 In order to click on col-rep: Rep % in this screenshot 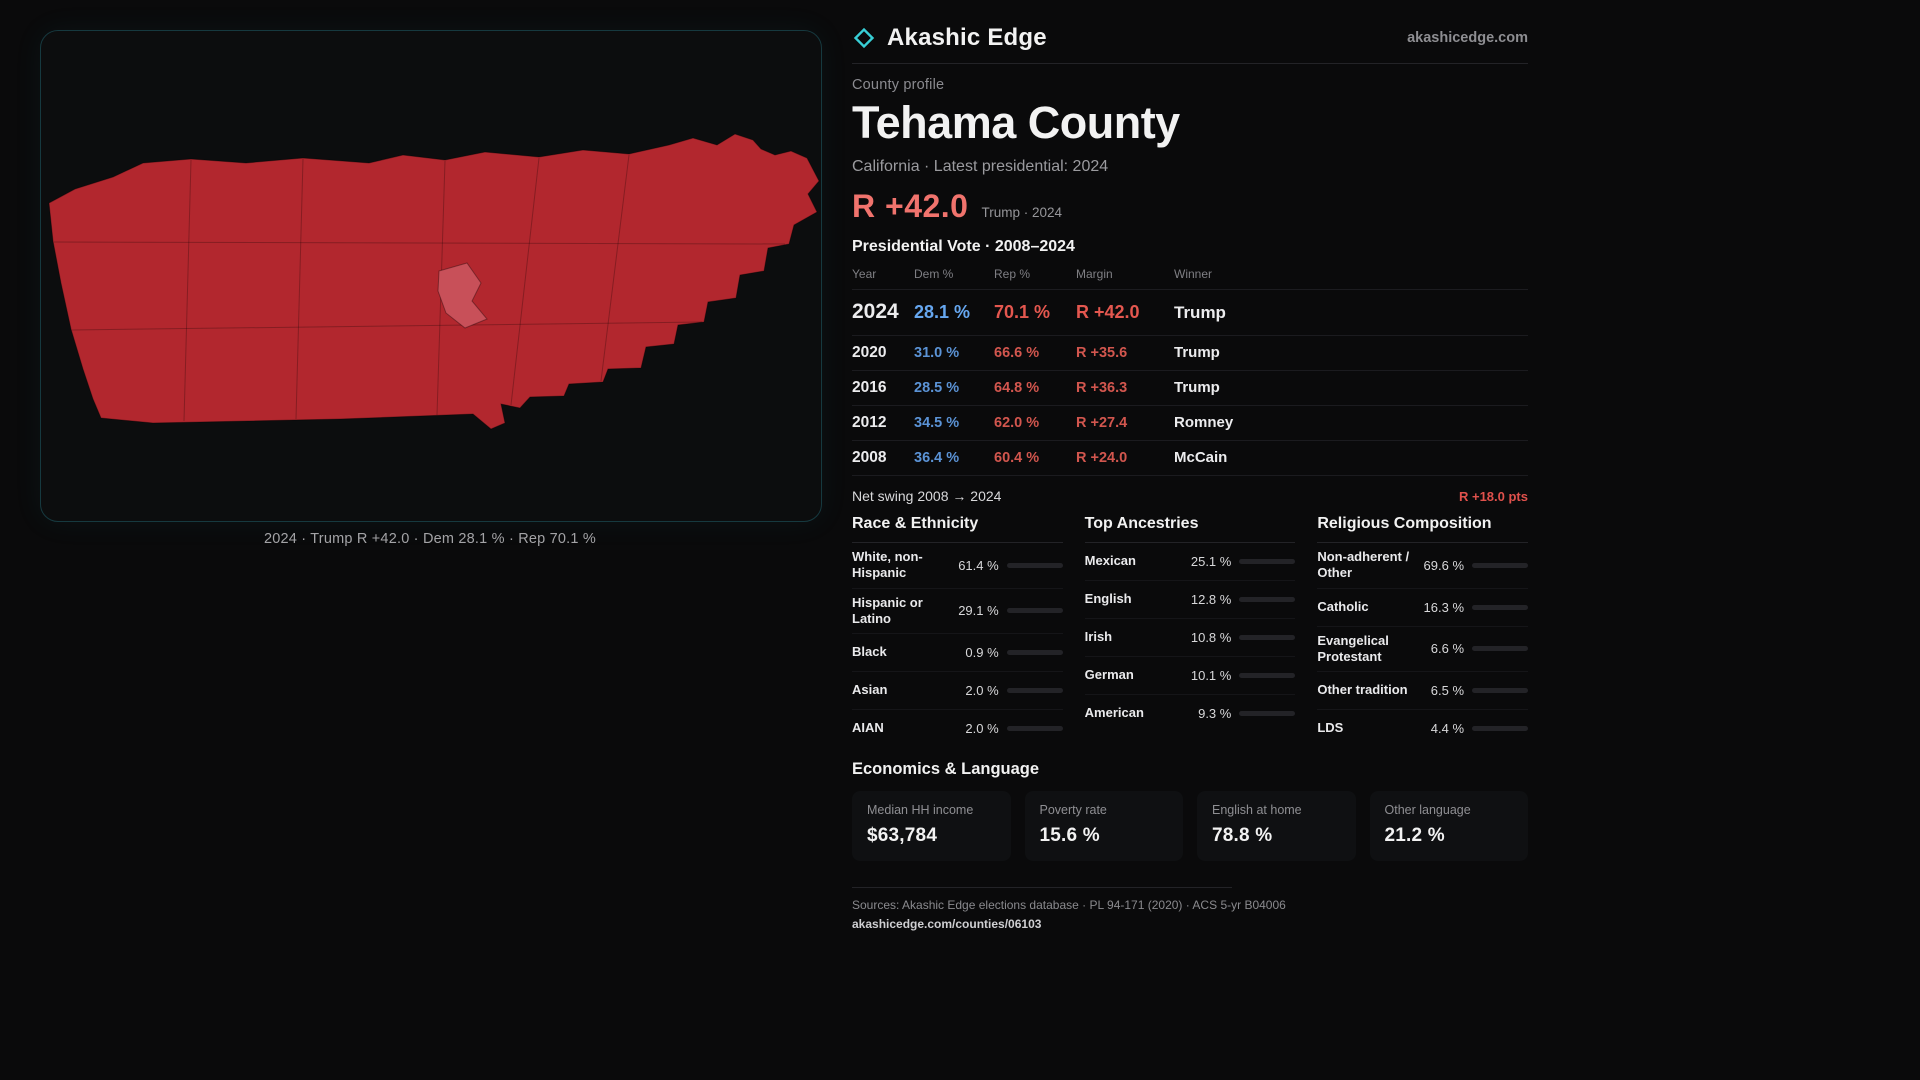, I will do `click(1012, 274)`.